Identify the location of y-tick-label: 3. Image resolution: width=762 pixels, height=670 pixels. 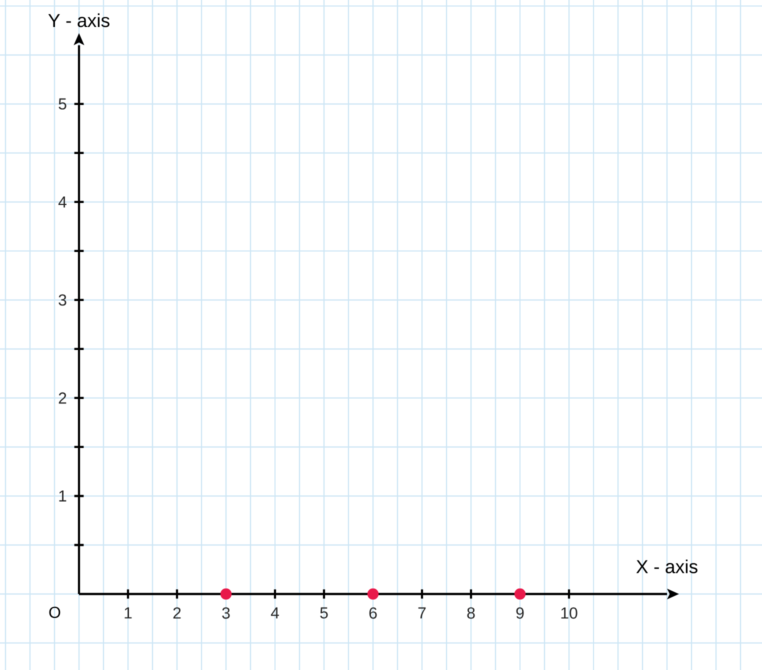
(62, 300).